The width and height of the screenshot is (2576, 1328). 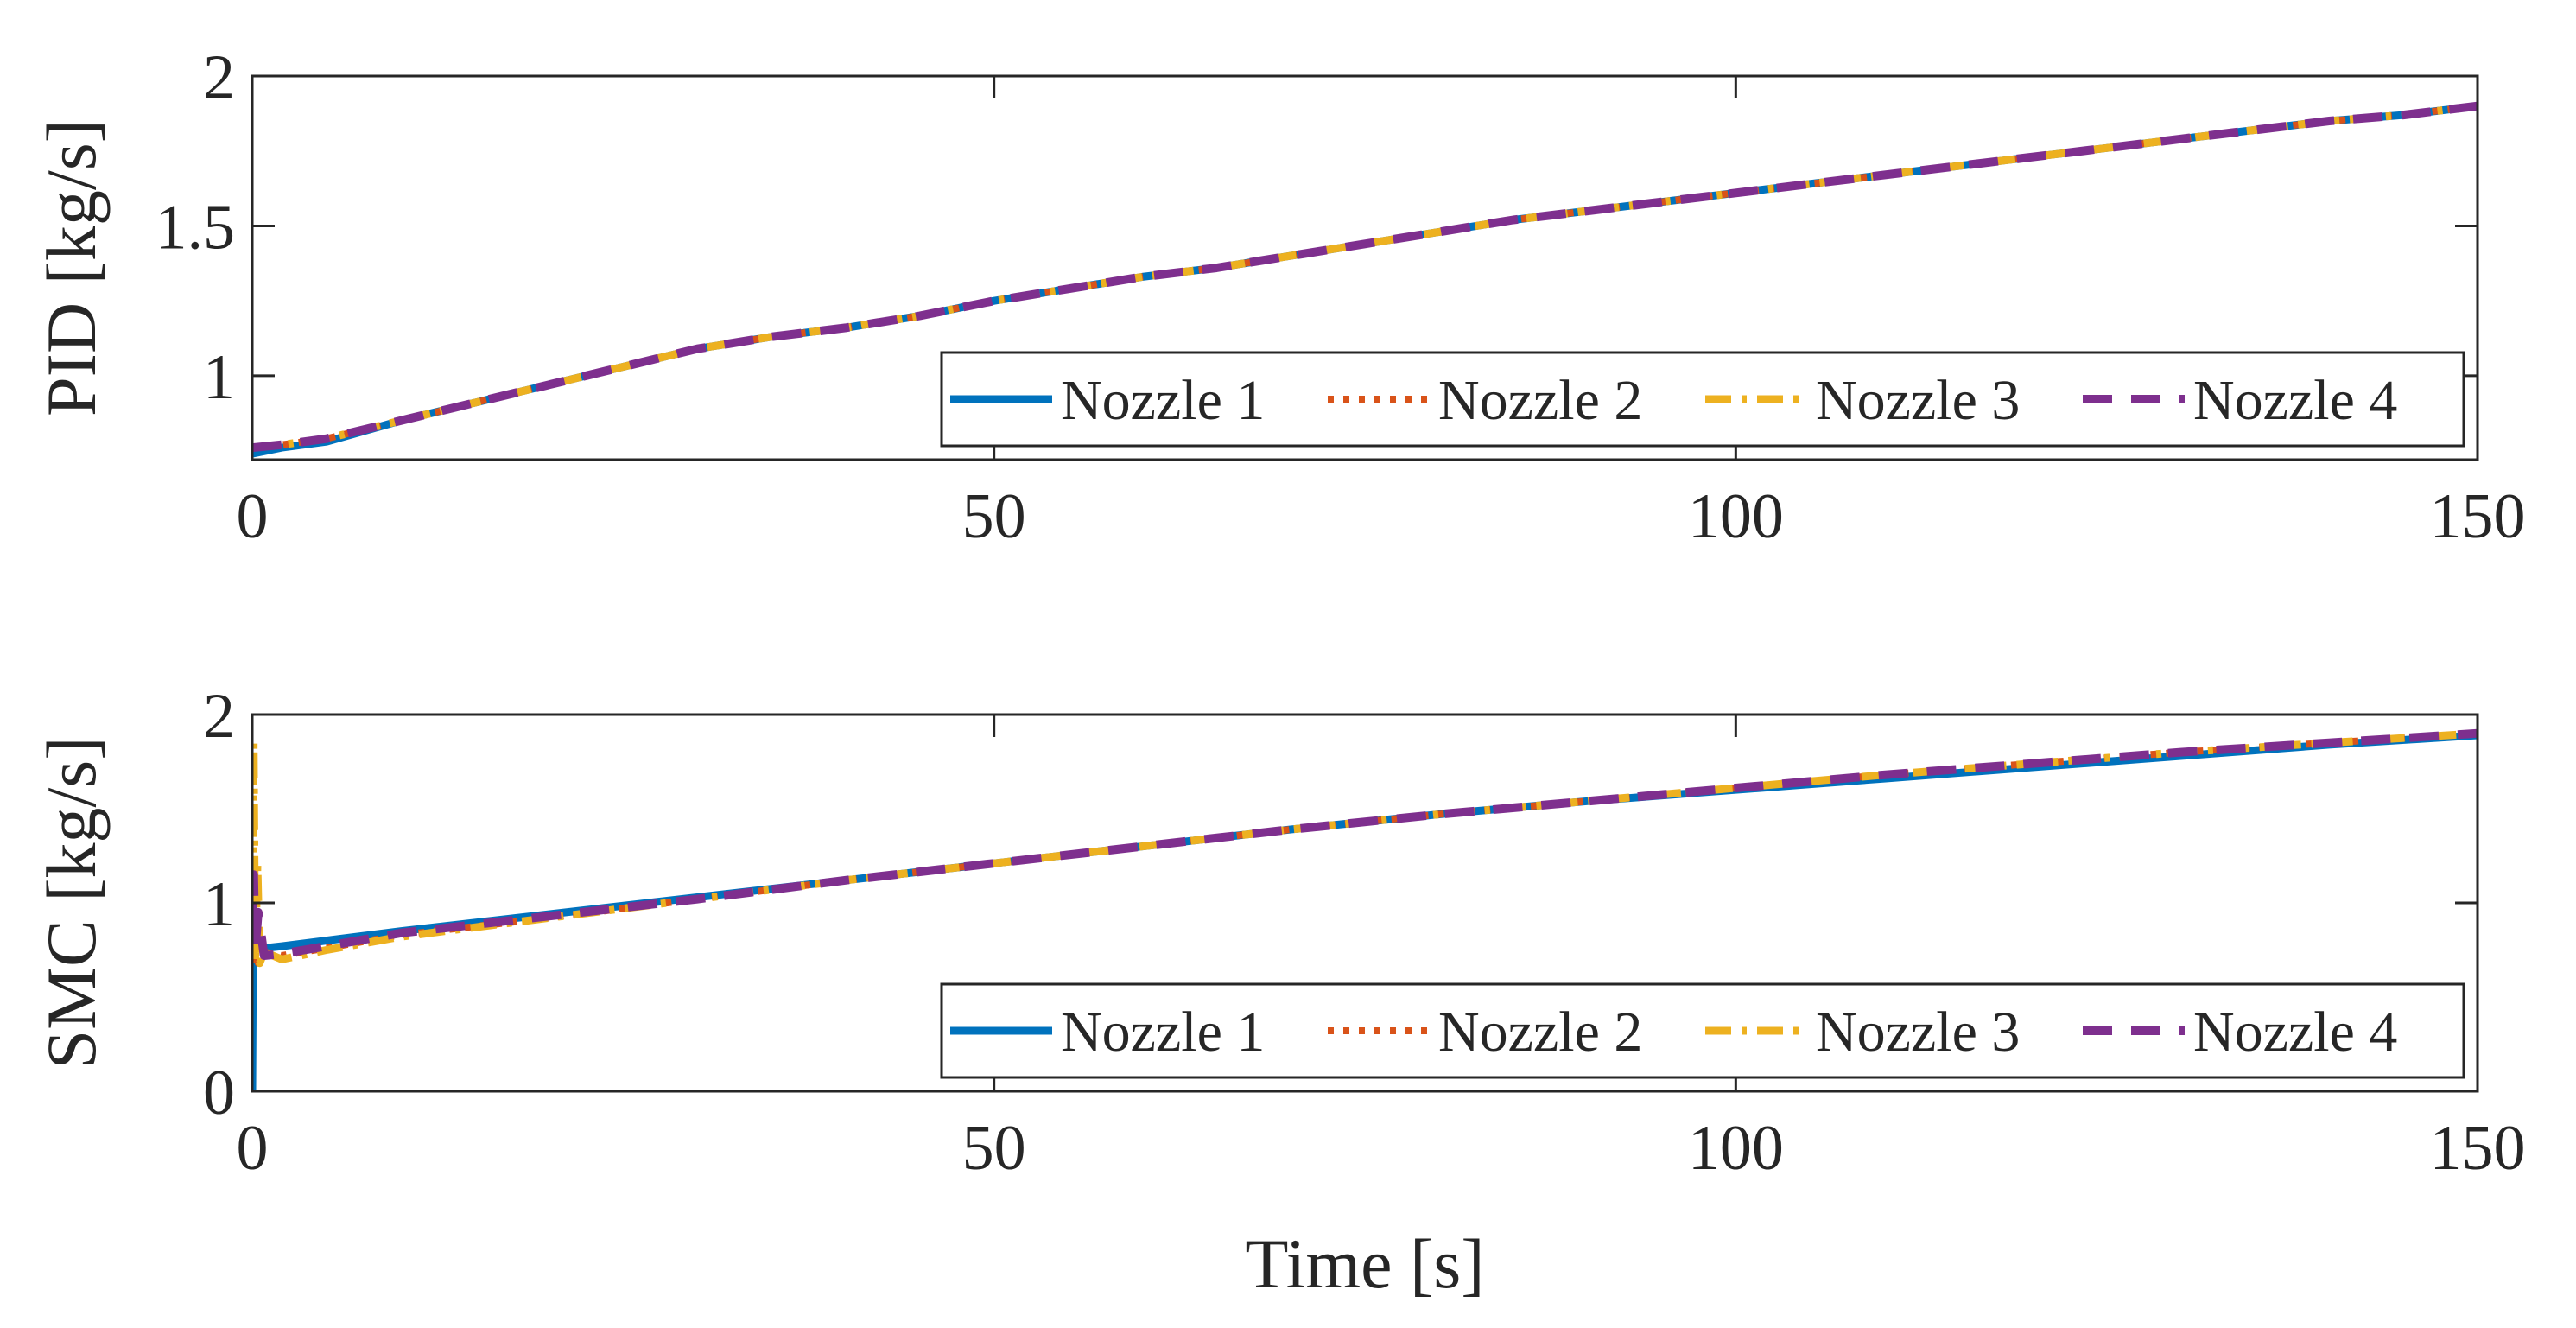 What do you see at coordinates (219, 1093) in the screenshot?
I see `y-tick-label: 0` at bounding box center [219, 1093].